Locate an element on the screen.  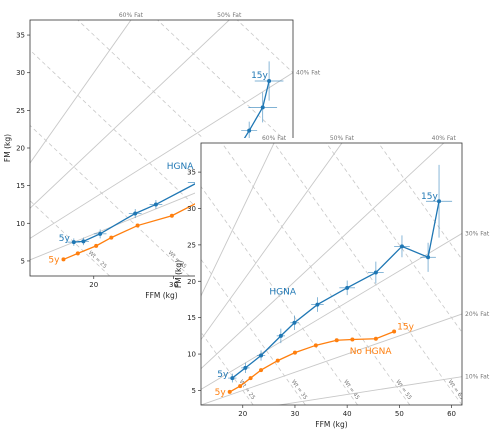
fat-line-label: 20% Fat is located at coordinates (477, 314).